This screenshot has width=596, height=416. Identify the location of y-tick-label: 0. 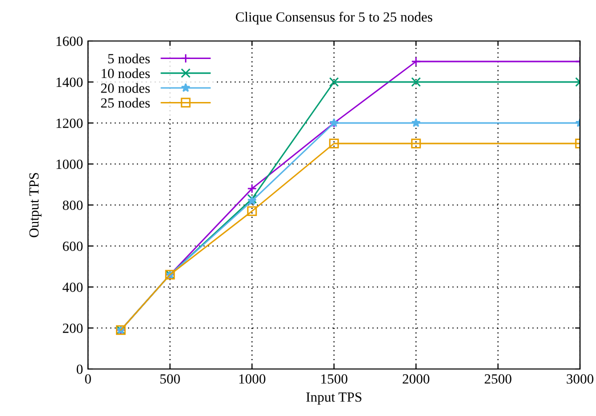
(79, 369).